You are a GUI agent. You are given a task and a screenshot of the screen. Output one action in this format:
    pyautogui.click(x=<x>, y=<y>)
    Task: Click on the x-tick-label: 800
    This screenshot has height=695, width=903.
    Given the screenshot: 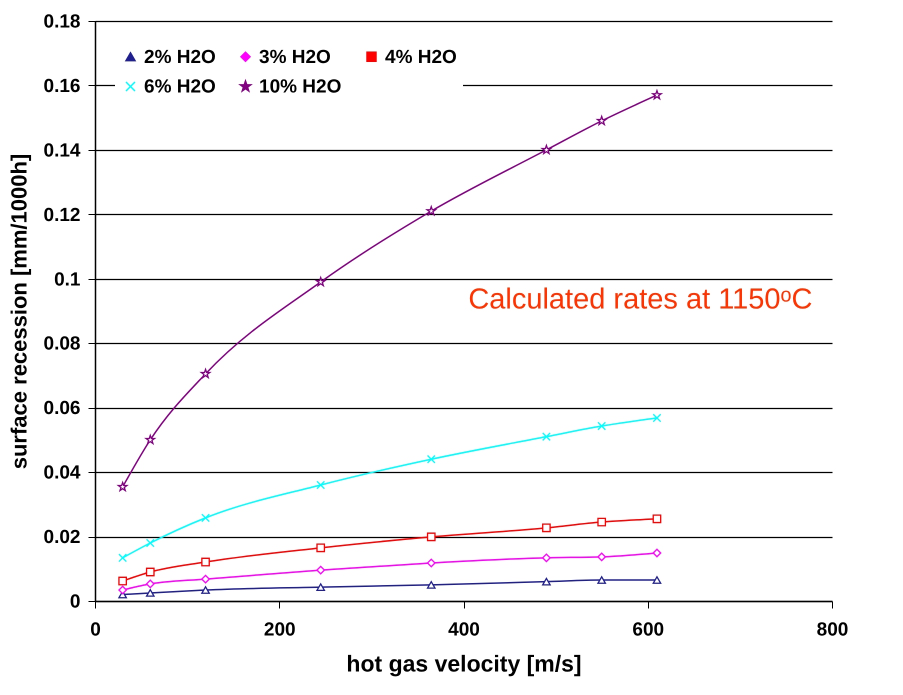 What is the action you would take?
    pyautogui.click(x=832, y=630)
    